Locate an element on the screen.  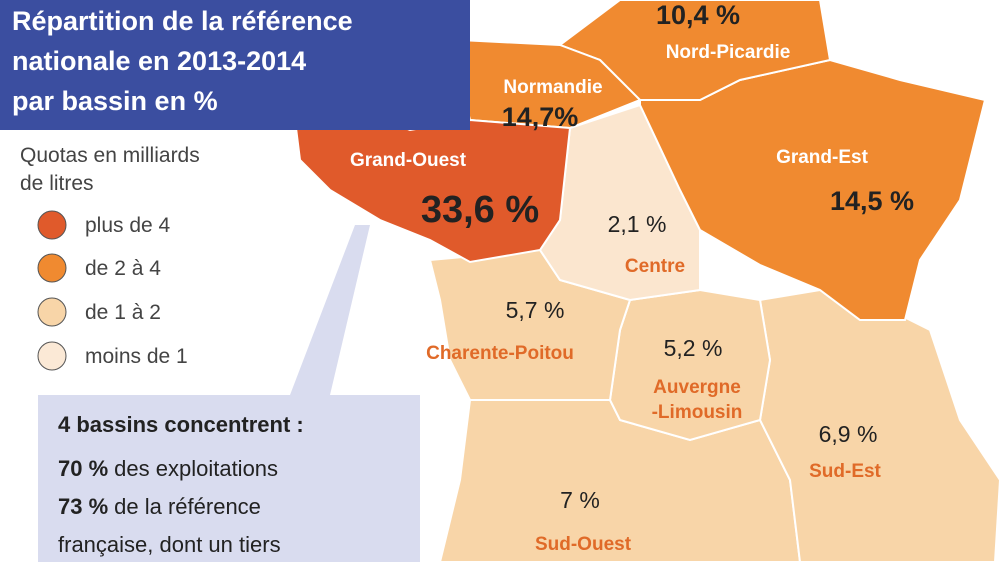
callout-text: de la référence is located at coordinates (187, 506).